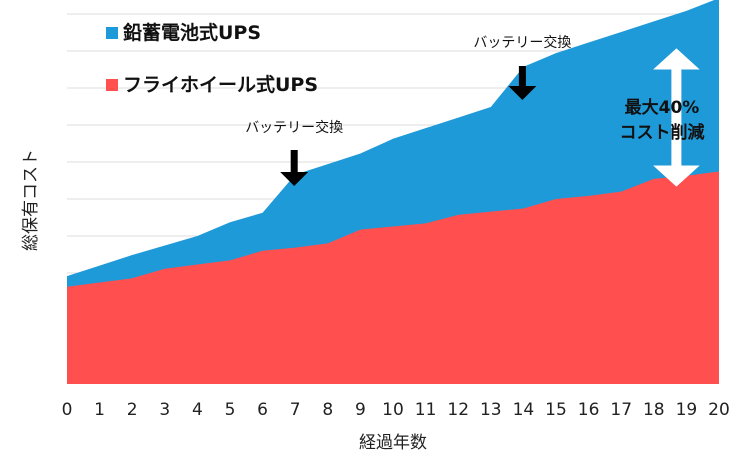 This screenshot has height=474, width=742. Describe the element at coordinates (212, 58) in the screenshot. I see `legend: 鉛蓄電池式UPS フライホイール式UPS` at that location.